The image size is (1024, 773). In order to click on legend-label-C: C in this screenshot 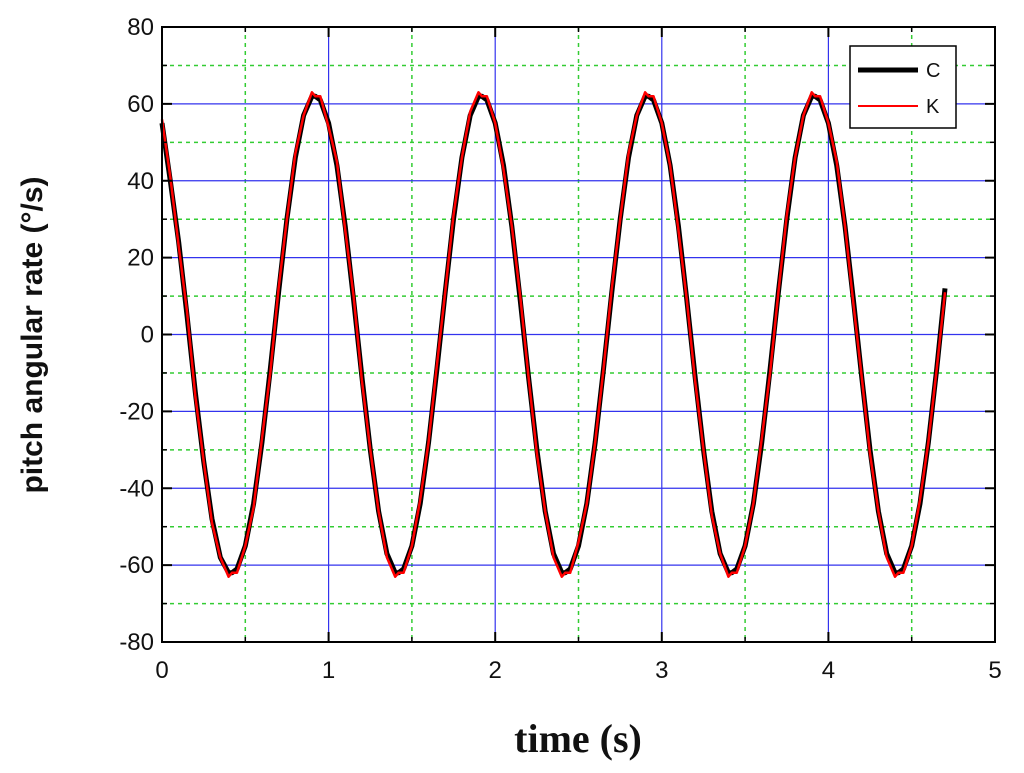, I will do `click(933, 71)`.